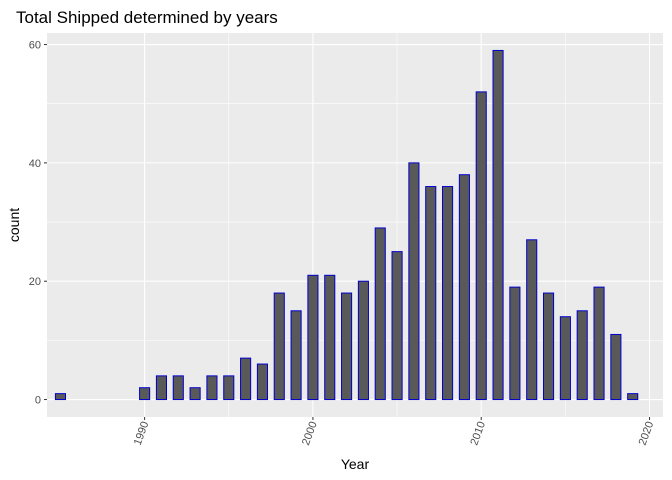 This screenshot has height=480, width=672. What do you see at coordinates (647, 433) in the screenshot?
I see `x-tick-label: 2020` at bounding box center [647, 433].